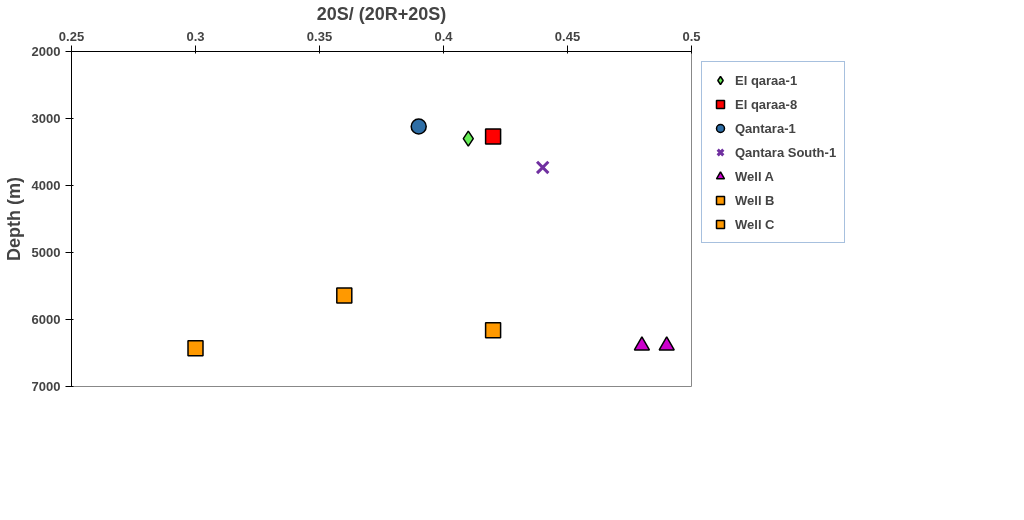 This screenshot has height=520, width=1024. What do you see at coordinates (444, 36) in the screenshot?
I see `x-tick-label: 0.4` at bounding box center [444, 36].